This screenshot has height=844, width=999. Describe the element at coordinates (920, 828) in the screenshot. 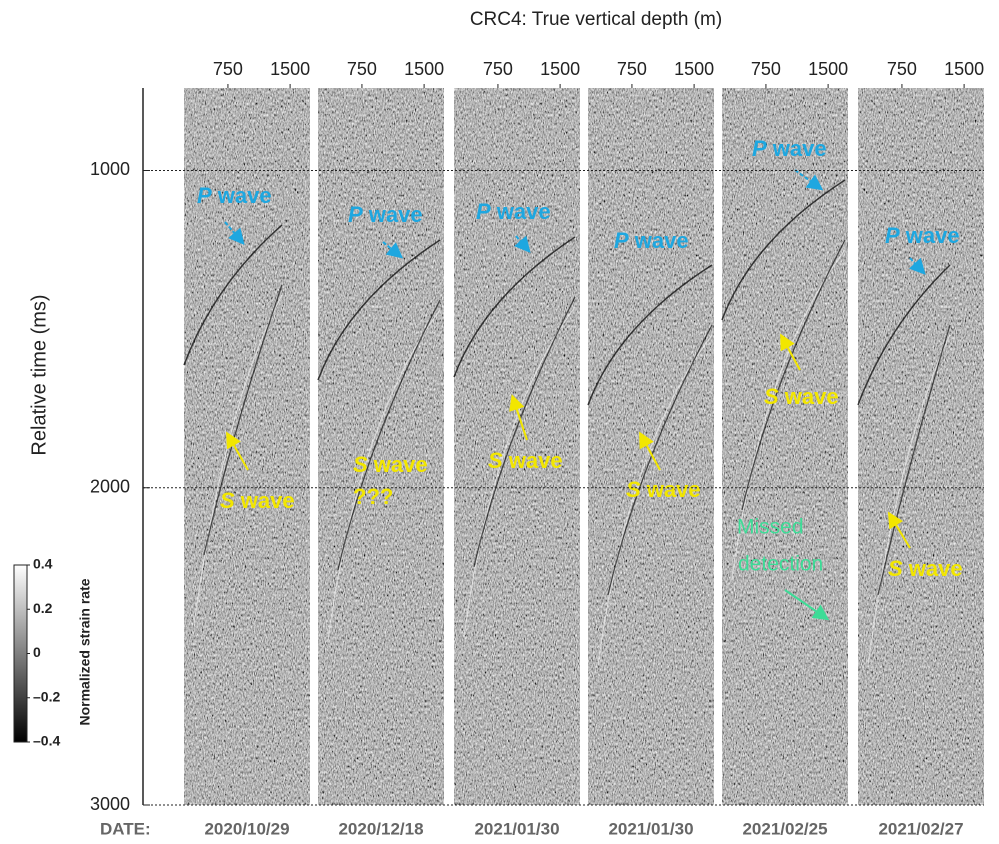

I see `panel-date: 2021/02/27` at that location.